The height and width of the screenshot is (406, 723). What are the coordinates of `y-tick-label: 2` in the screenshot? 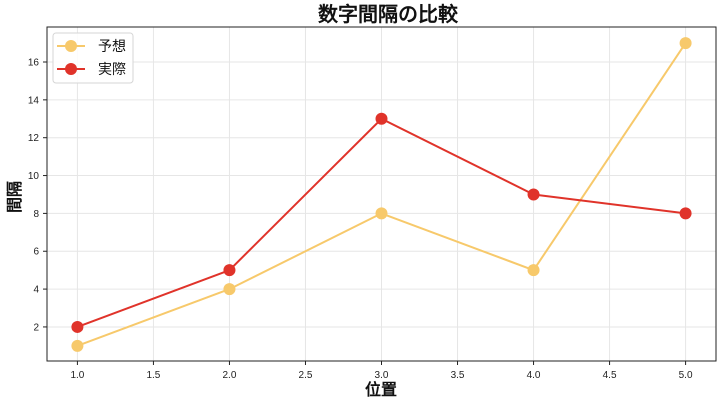 It's located at (36, 327).